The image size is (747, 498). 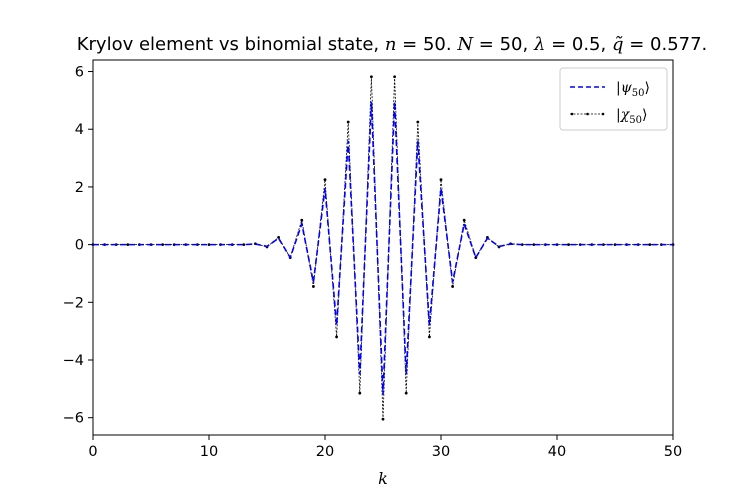 What do you see at coordinates (631, 116) in the screenshot?
I see `legend-label-chi: |χ50⟩` at bounding box center [631, 116].